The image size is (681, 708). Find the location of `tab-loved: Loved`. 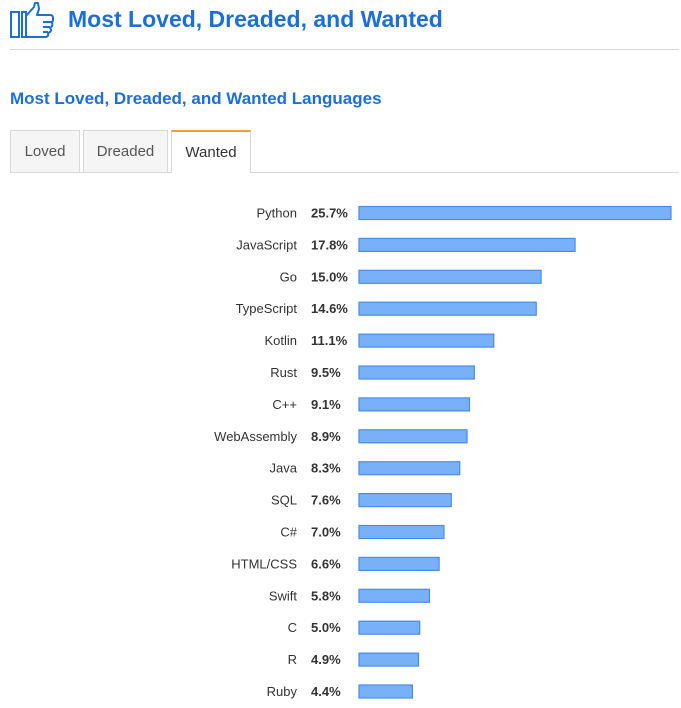

tab-loved: Loved is located at coordinates (45, 151).